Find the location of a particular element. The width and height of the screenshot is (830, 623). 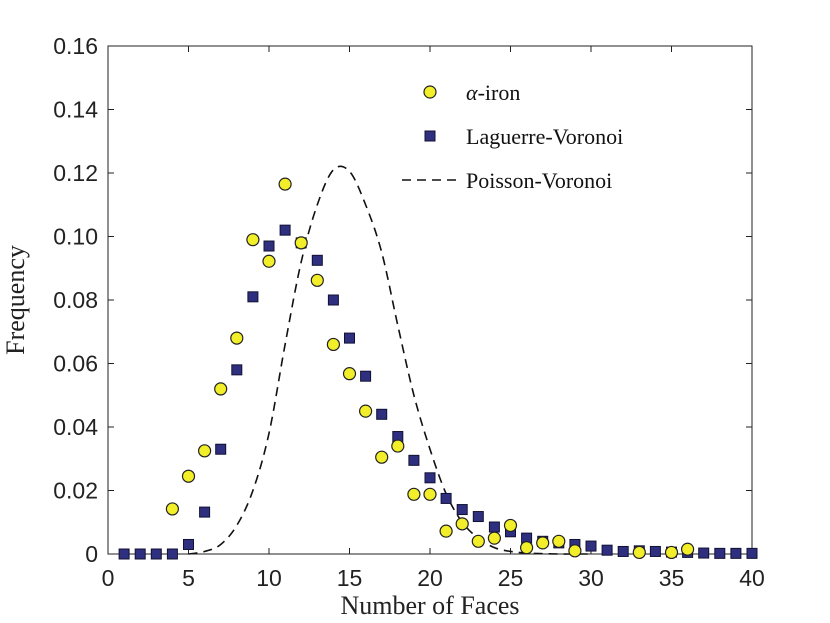

x-tick-label: 10 is located at coordinates (269, 578).